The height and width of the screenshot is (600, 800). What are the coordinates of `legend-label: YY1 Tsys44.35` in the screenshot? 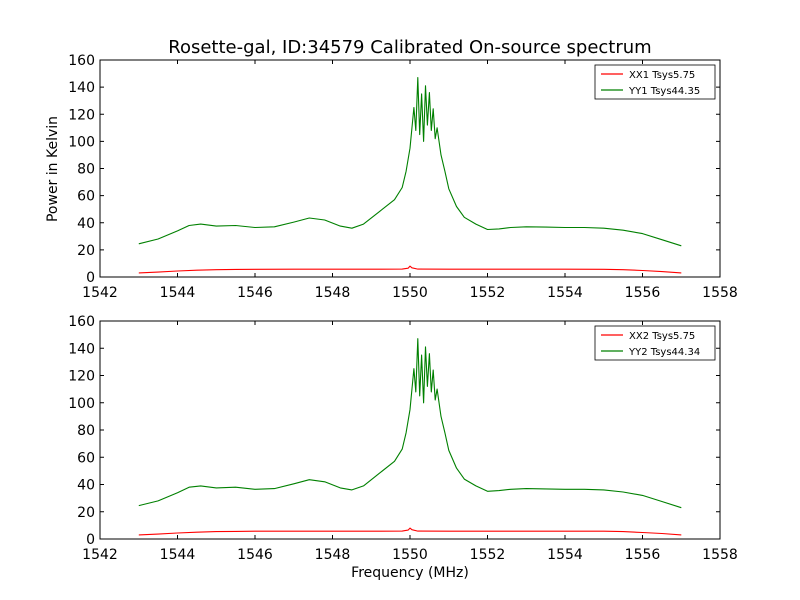 It's located at (664, 91).